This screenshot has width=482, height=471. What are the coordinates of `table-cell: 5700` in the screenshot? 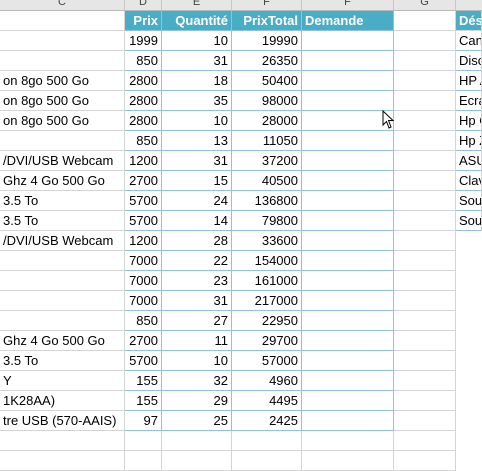 It's located at (143, 201).